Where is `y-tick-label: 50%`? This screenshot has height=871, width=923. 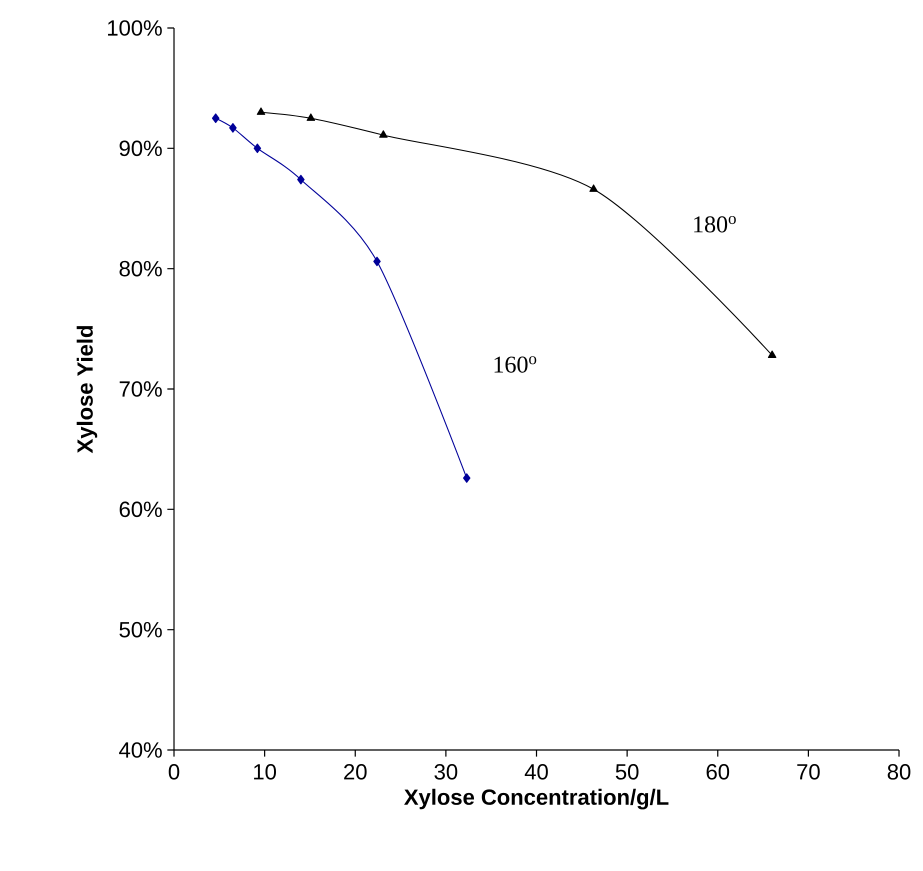
y-tick-label: 50% is located at coordinates (140, 630).